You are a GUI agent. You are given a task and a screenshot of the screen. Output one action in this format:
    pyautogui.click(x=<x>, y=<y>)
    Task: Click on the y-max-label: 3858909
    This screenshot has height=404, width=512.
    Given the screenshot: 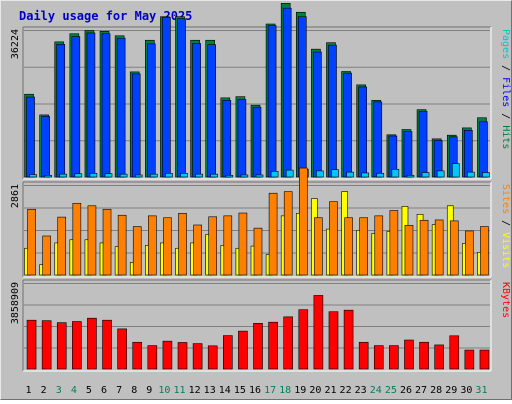 What is the action you would take?
    pyautogui.click(x=15, y=303)
    